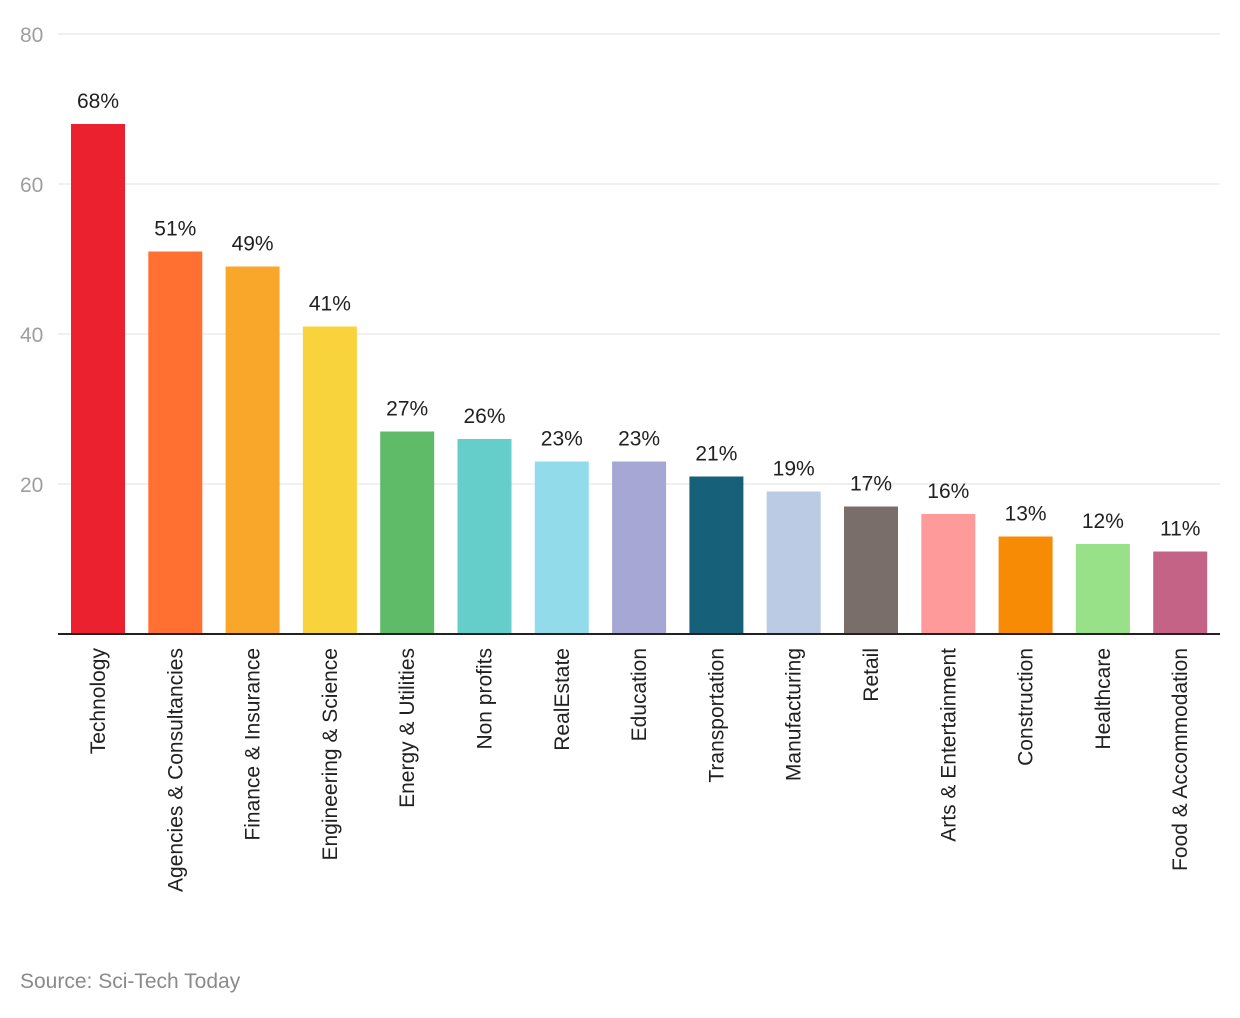 The width and height of the screenshot is (1240, 1018). Describe the element at coordinates (31, 335) in the screenshot. I see `y-tick-label: 40` at that location.